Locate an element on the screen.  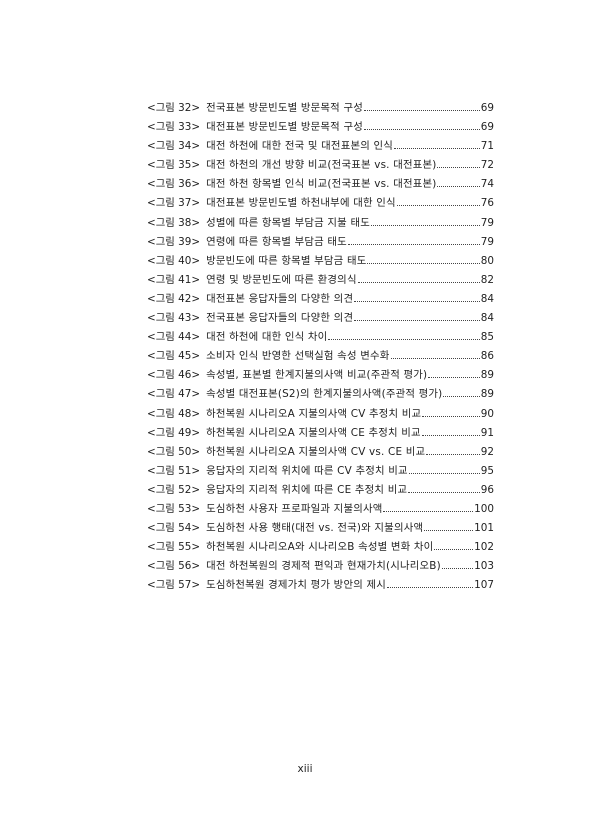
toc-entry: <그림 35> 대전 하천의 개선 방향 비교(전국표본 vs. 대전표본) 72 is located at coordinates (320, 165).